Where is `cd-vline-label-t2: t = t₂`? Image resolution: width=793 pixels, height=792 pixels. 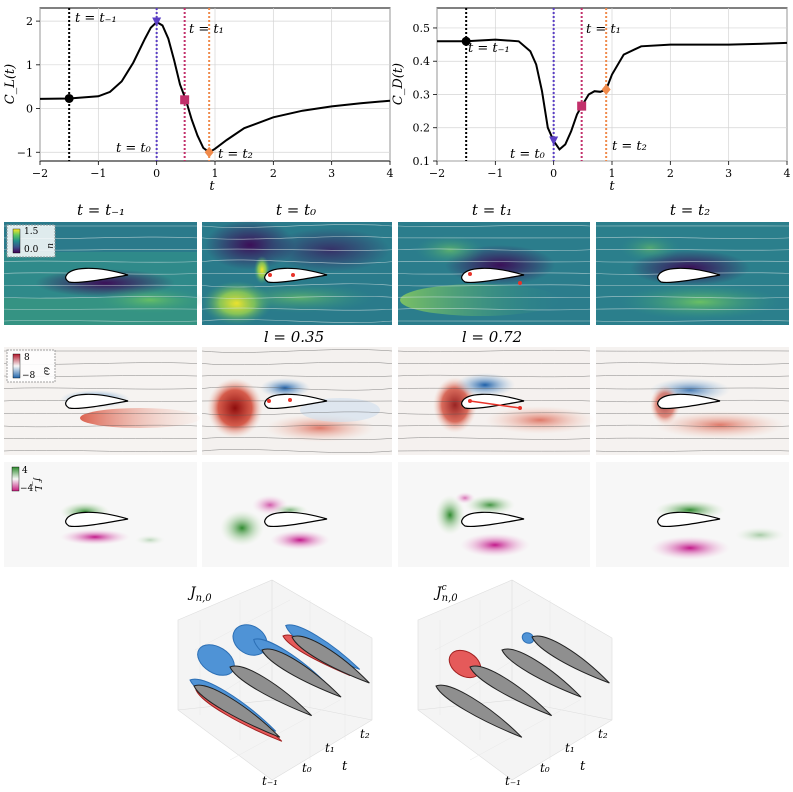
cd-vline-label-t2: t = t₂ is located at coordinates (629, 146).